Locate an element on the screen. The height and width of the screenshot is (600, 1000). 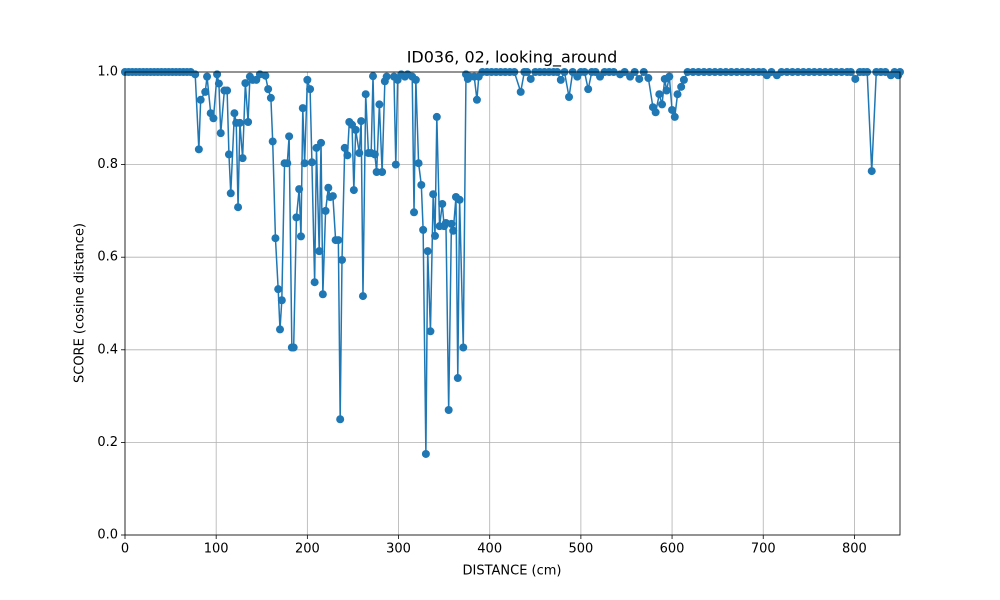
chart-title: ID036, 02, looking_around is located at coordinates (512, 58).